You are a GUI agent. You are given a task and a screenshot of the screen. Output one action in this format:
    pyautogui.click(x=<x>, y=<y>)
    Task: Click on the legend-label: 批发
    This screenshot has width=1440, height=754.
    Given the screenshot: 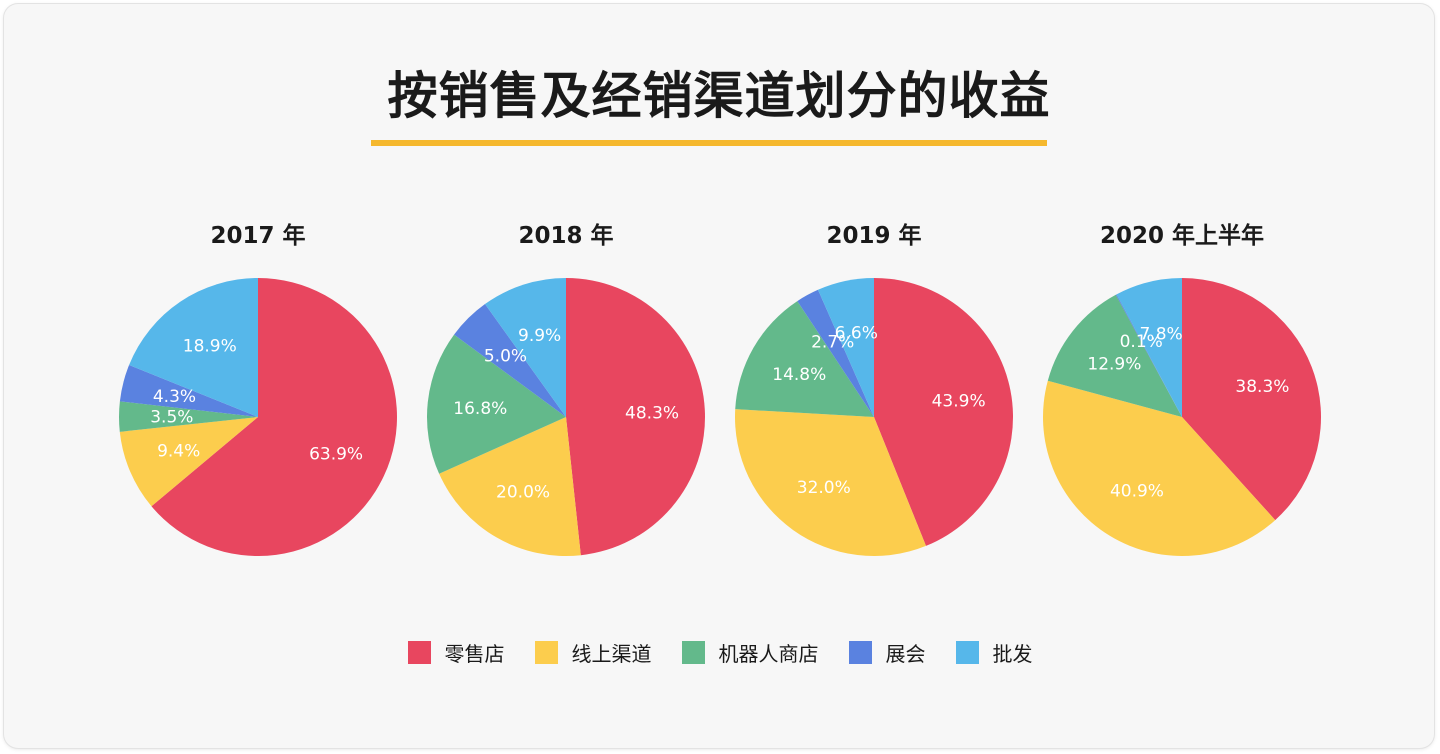 What is the action you would take?
    pyautogui.click(x=1012, y=654)
    